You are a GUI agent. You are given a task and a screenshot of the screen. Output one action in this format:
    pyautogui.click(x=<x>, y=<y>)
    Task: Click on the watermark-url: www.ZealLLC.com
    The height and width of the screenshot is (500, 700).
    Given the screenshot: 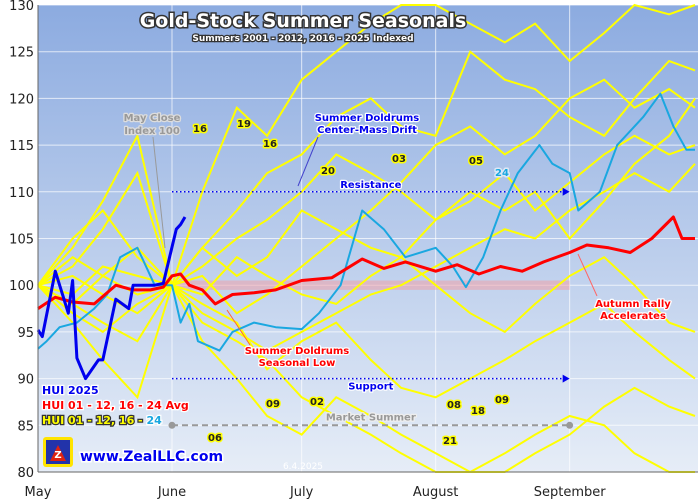 What is the action you would take?
    pyautogui.click(x=151, y=457)
    